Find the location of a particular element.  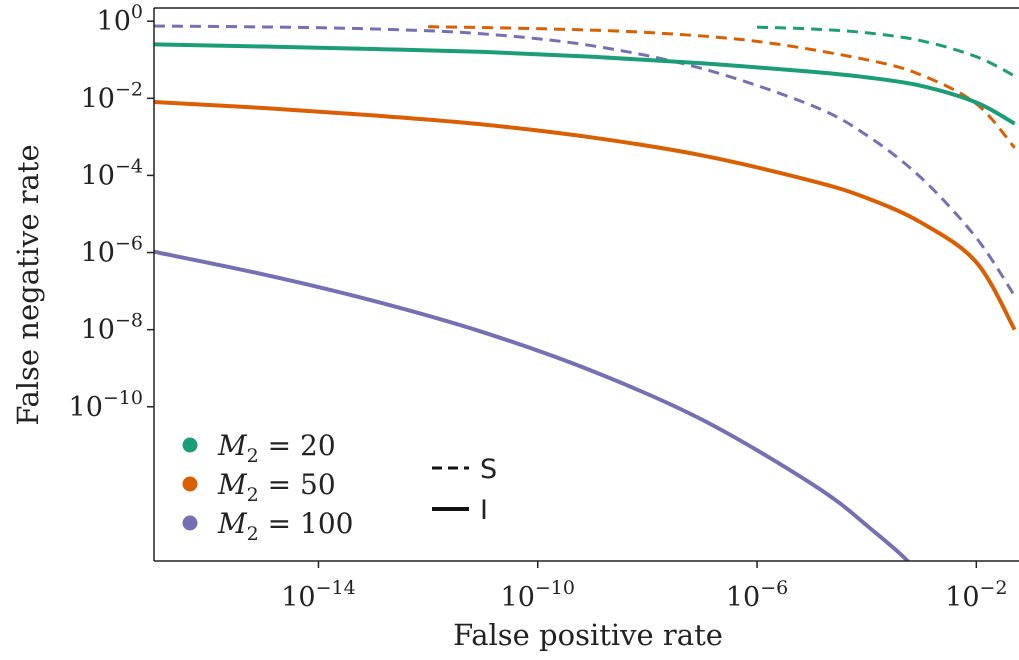

y-axis-ticks: 10⁰ 10⁻² 10⁻⁴ 10⁻⁶ 10⁻⁸ 10⁻¹⁰ is located at coordinates (111, 212).